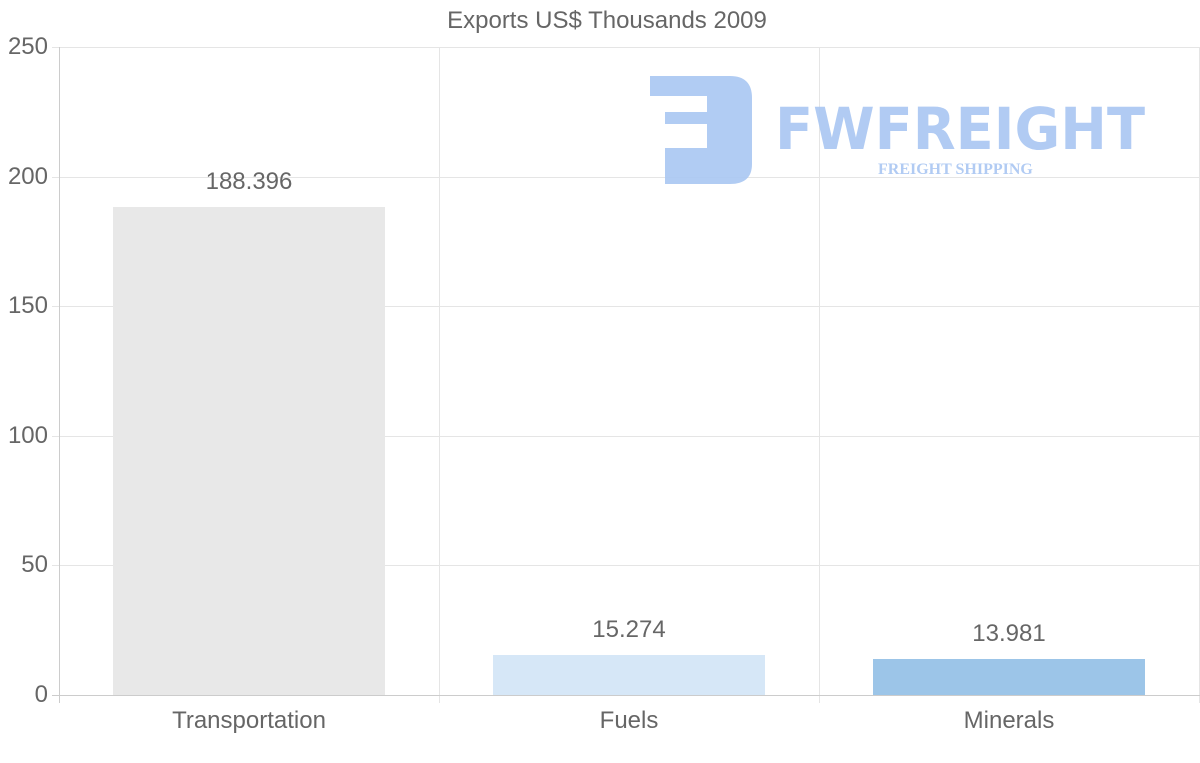 The height and width of the screenshot is (763, 1200). What do you see at coordinates (27, 176) in the screenshot?
I see `y-tick-label: 200` at bounding box center [27, 176].